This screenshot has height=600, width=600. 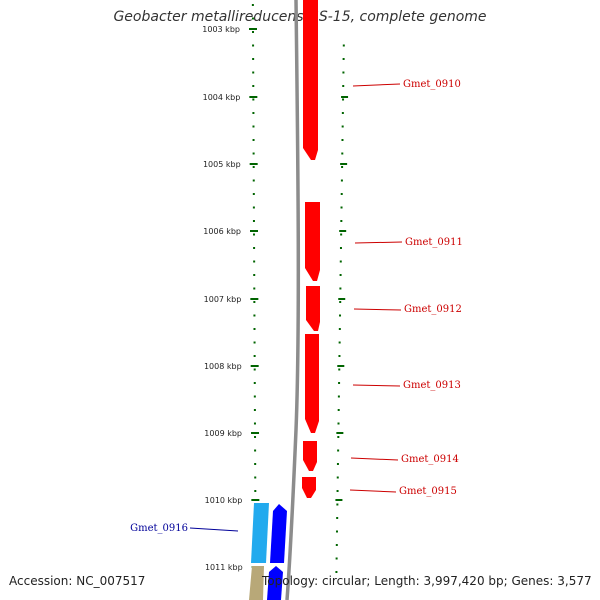 I want to click on kbp-tick-label: 1007 kbp, so click(x=223, y=299).